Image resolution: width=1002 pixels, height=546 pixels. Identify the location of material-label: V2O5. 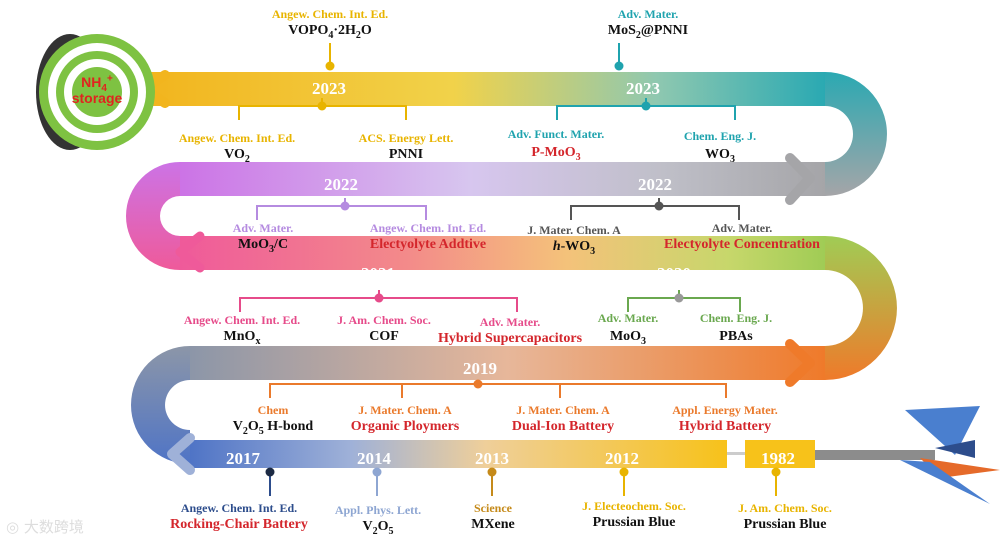
(378, 528).